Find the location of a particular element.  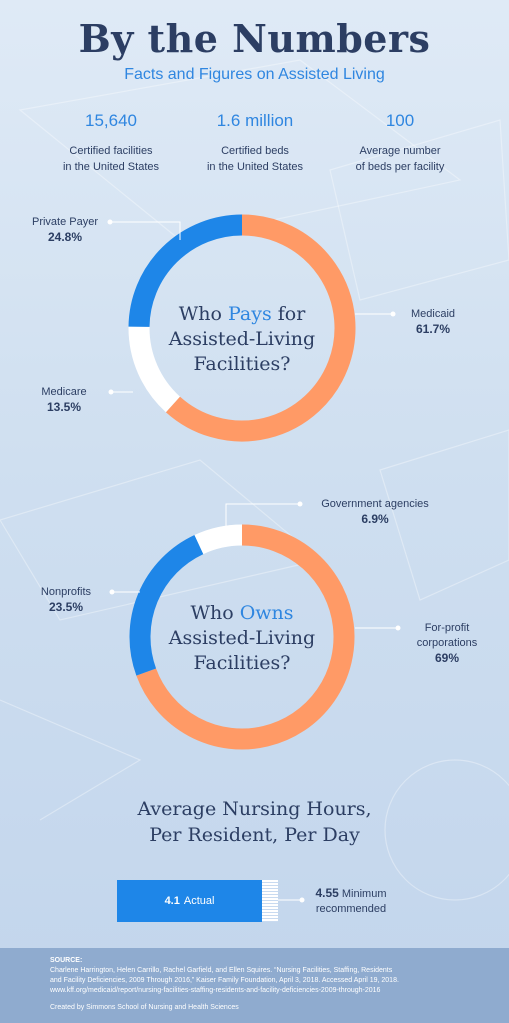

for-profit-segment is located at coordinates (245, 637).